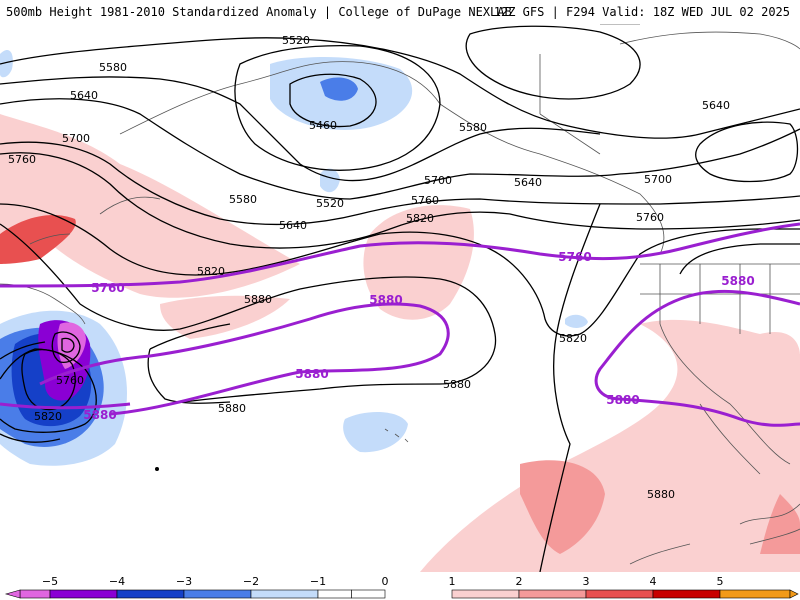 The image size is (800, 600). I want to click on colorbar-tick-label: −2, so click(251, 581).